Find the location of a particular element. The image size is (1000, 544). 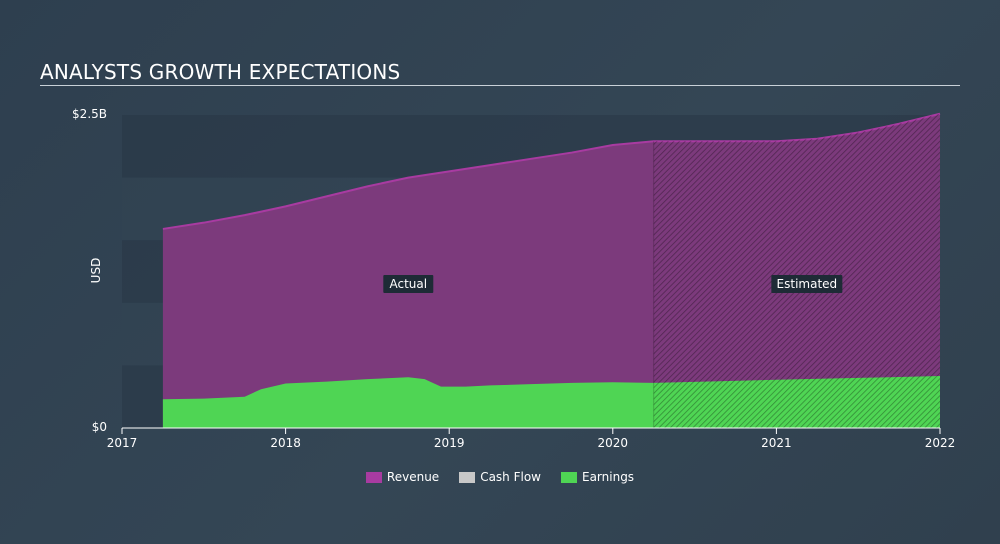

y-axis-label: USD is located at coordinates (96, 271).